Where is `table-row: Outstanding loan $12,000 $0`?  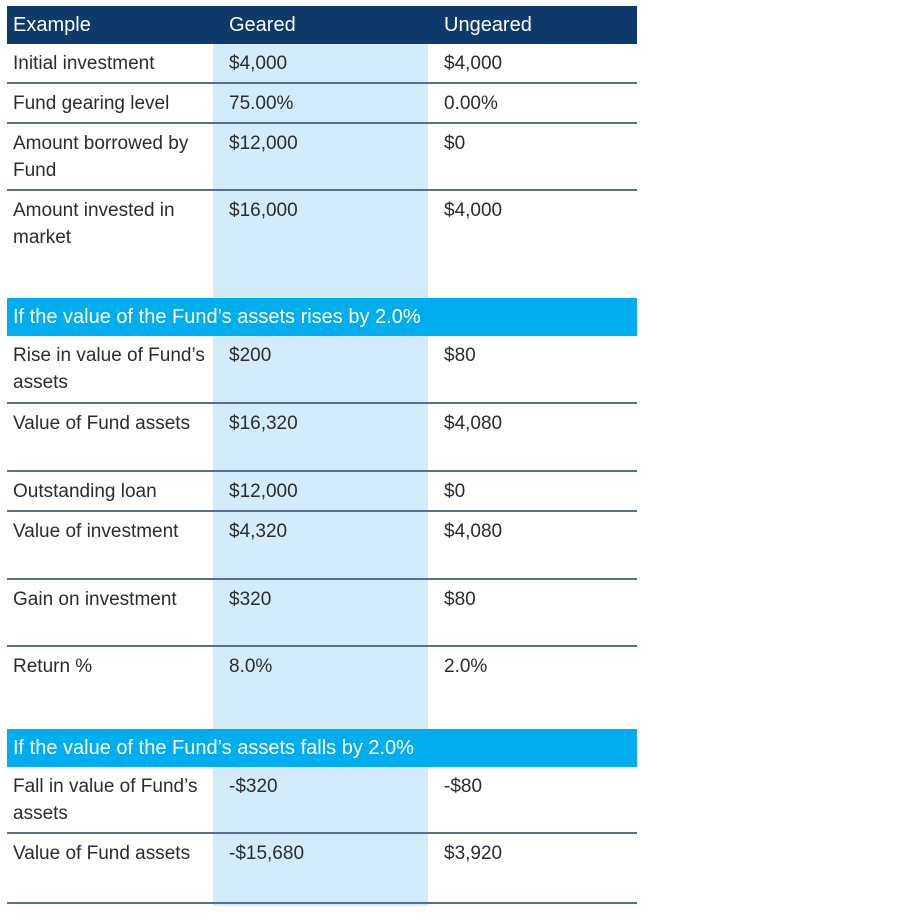
table-row: Outstanding loan $12,000 $0 is located at coordinates (322, 492).